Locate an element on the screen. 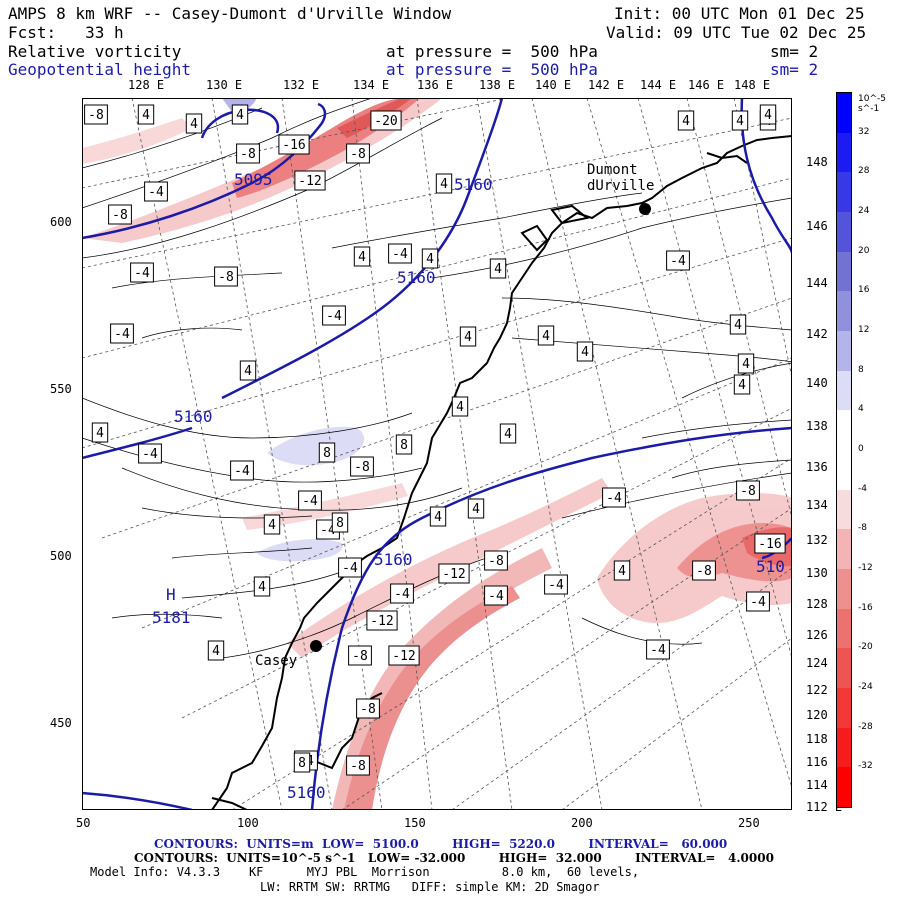 This screenshot has width=900, height=900. right-lon-label: 116 E is located at coordinates (824, 762).